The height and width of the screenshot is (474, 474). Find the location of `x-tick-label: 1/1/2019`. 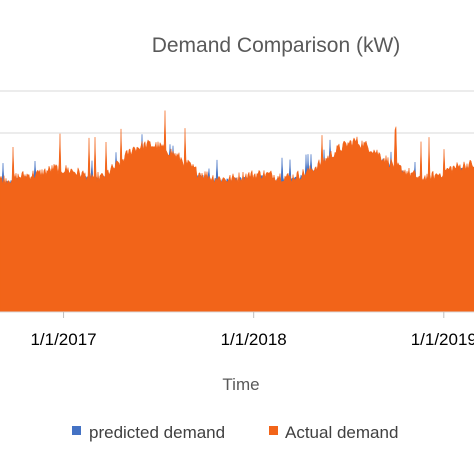

x-tick-label: 1/1/2019 is located at coordinates (442, 339).